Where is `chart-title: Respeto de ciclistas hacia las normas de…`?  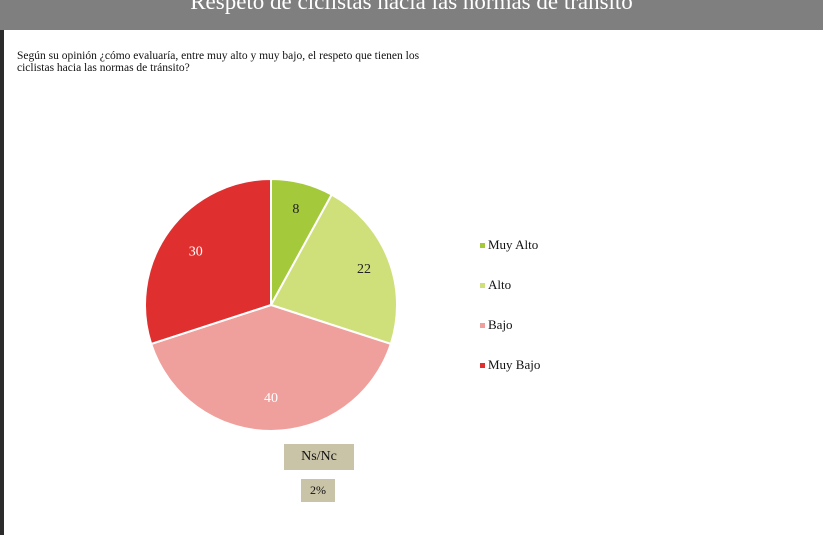
chart-title: Respeto de ciclistas hacia las normas de… is located at coordinates (411, 7).